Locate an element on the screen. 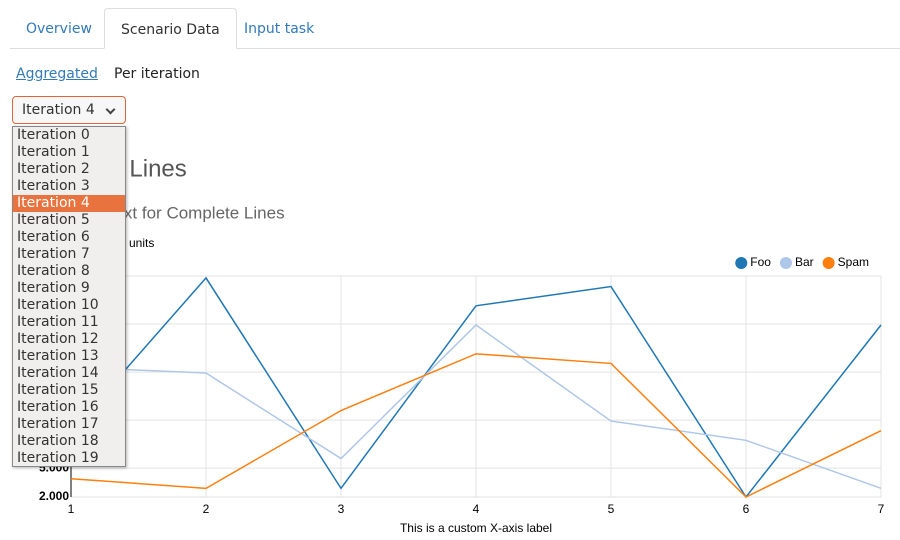 This screenshot has height=540, width=900. option: Iteration 16 is located at coordinates (58, 407).